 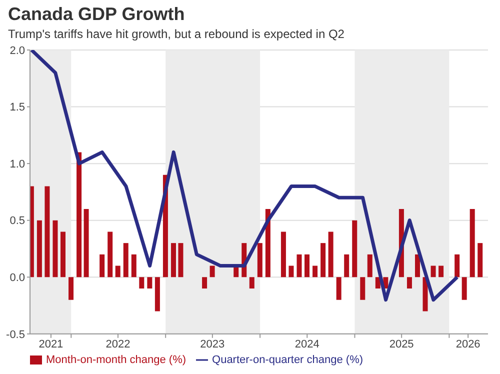 I want to click on x-tick-label: 2024, so click(x=307, y=344).